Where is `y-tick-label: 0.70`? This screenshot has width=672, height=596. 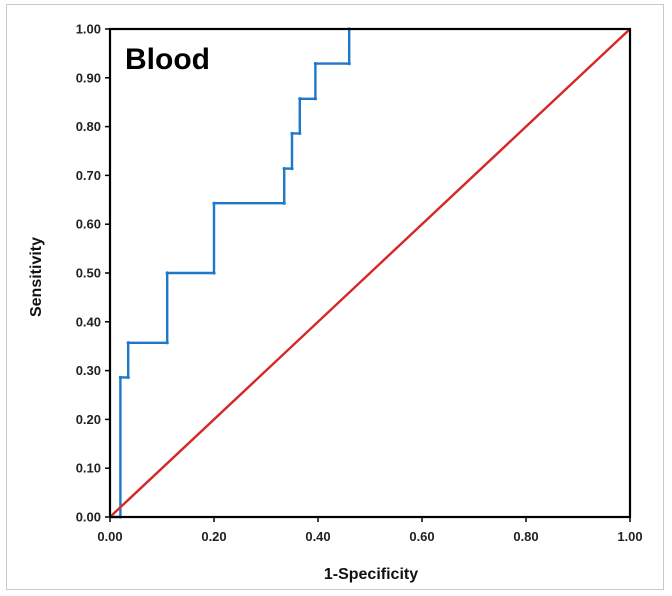 y-tick-label: 0.70 is located at coordinates (88, 175).